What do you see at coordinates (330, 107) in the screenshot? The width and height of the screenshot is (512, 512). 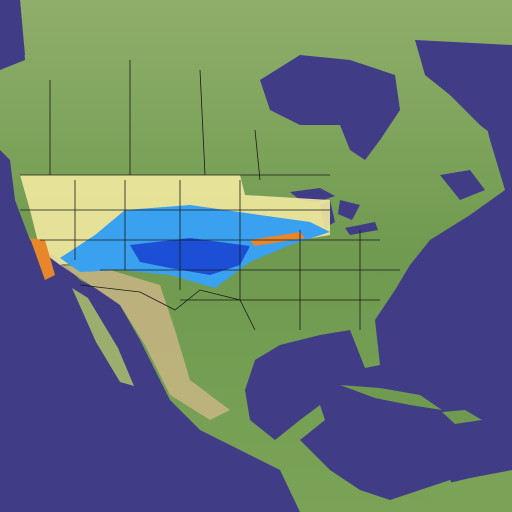 I see `hudson-bay` at bounding box center [330, 107].